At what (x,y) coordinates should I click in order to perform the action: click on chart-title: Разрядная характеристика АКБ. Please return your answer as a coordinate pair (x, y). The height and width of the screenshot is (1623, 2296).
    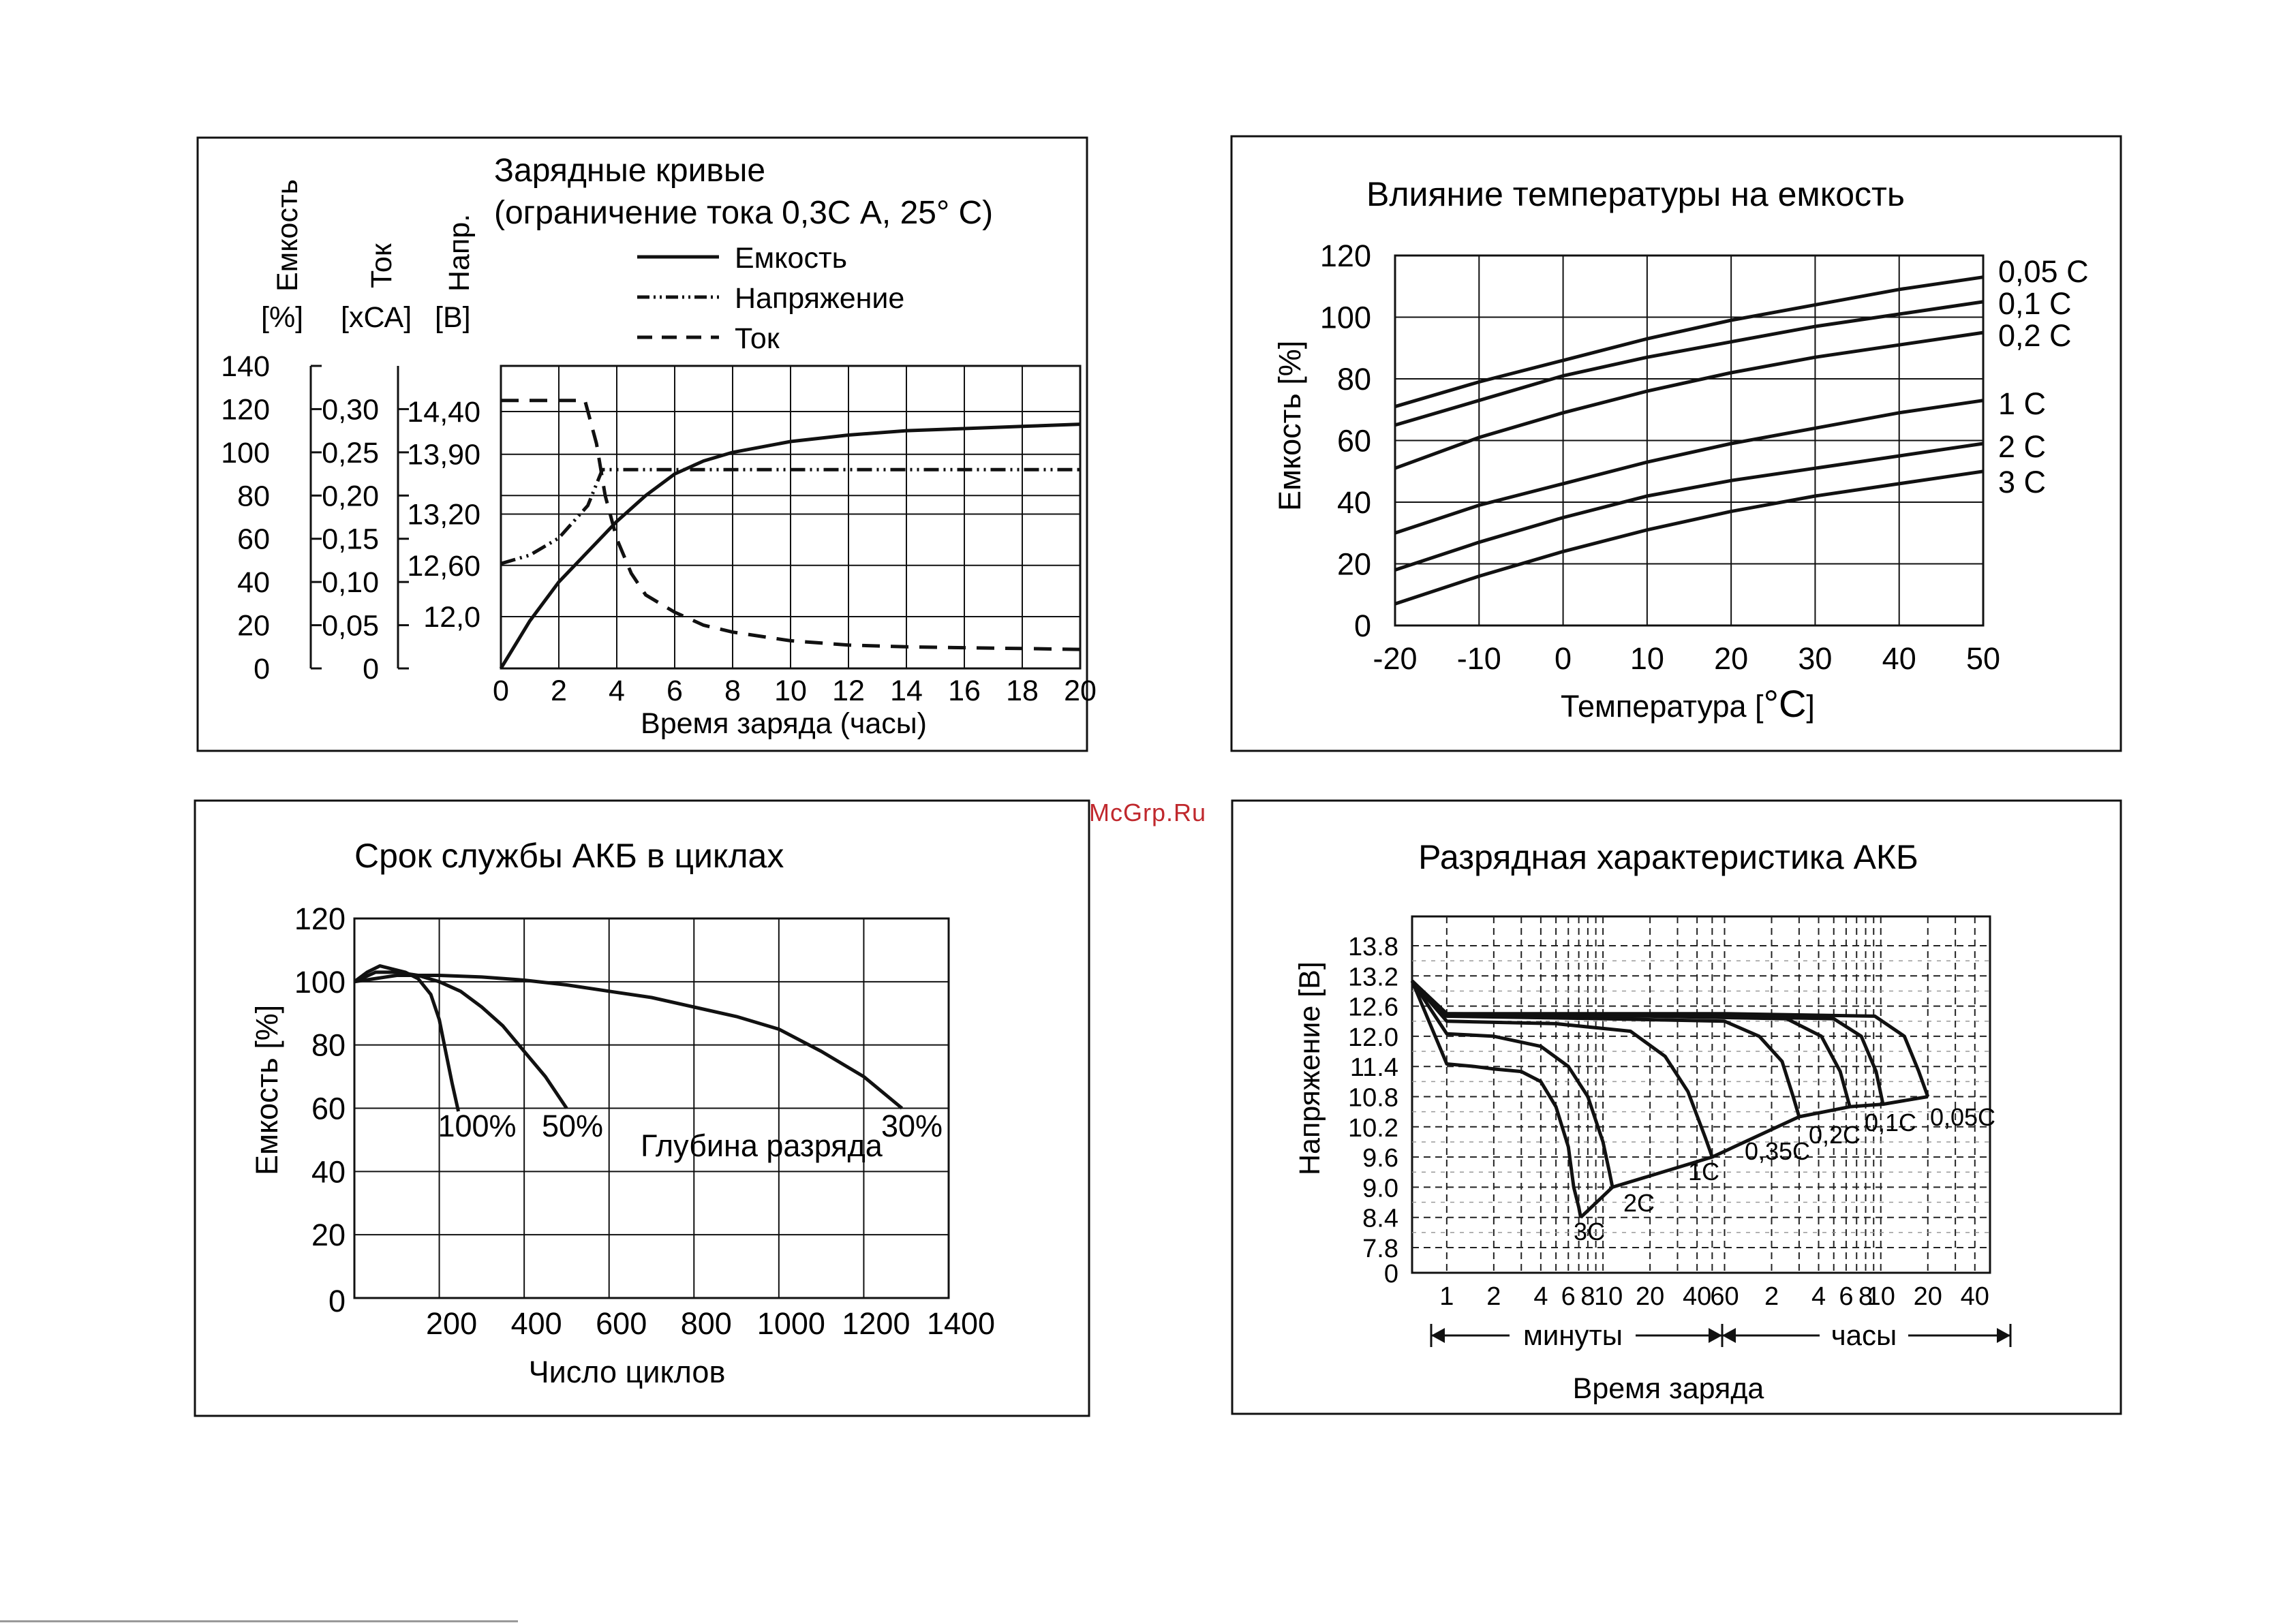
    Looking at the image, I should click on (1668, 857).